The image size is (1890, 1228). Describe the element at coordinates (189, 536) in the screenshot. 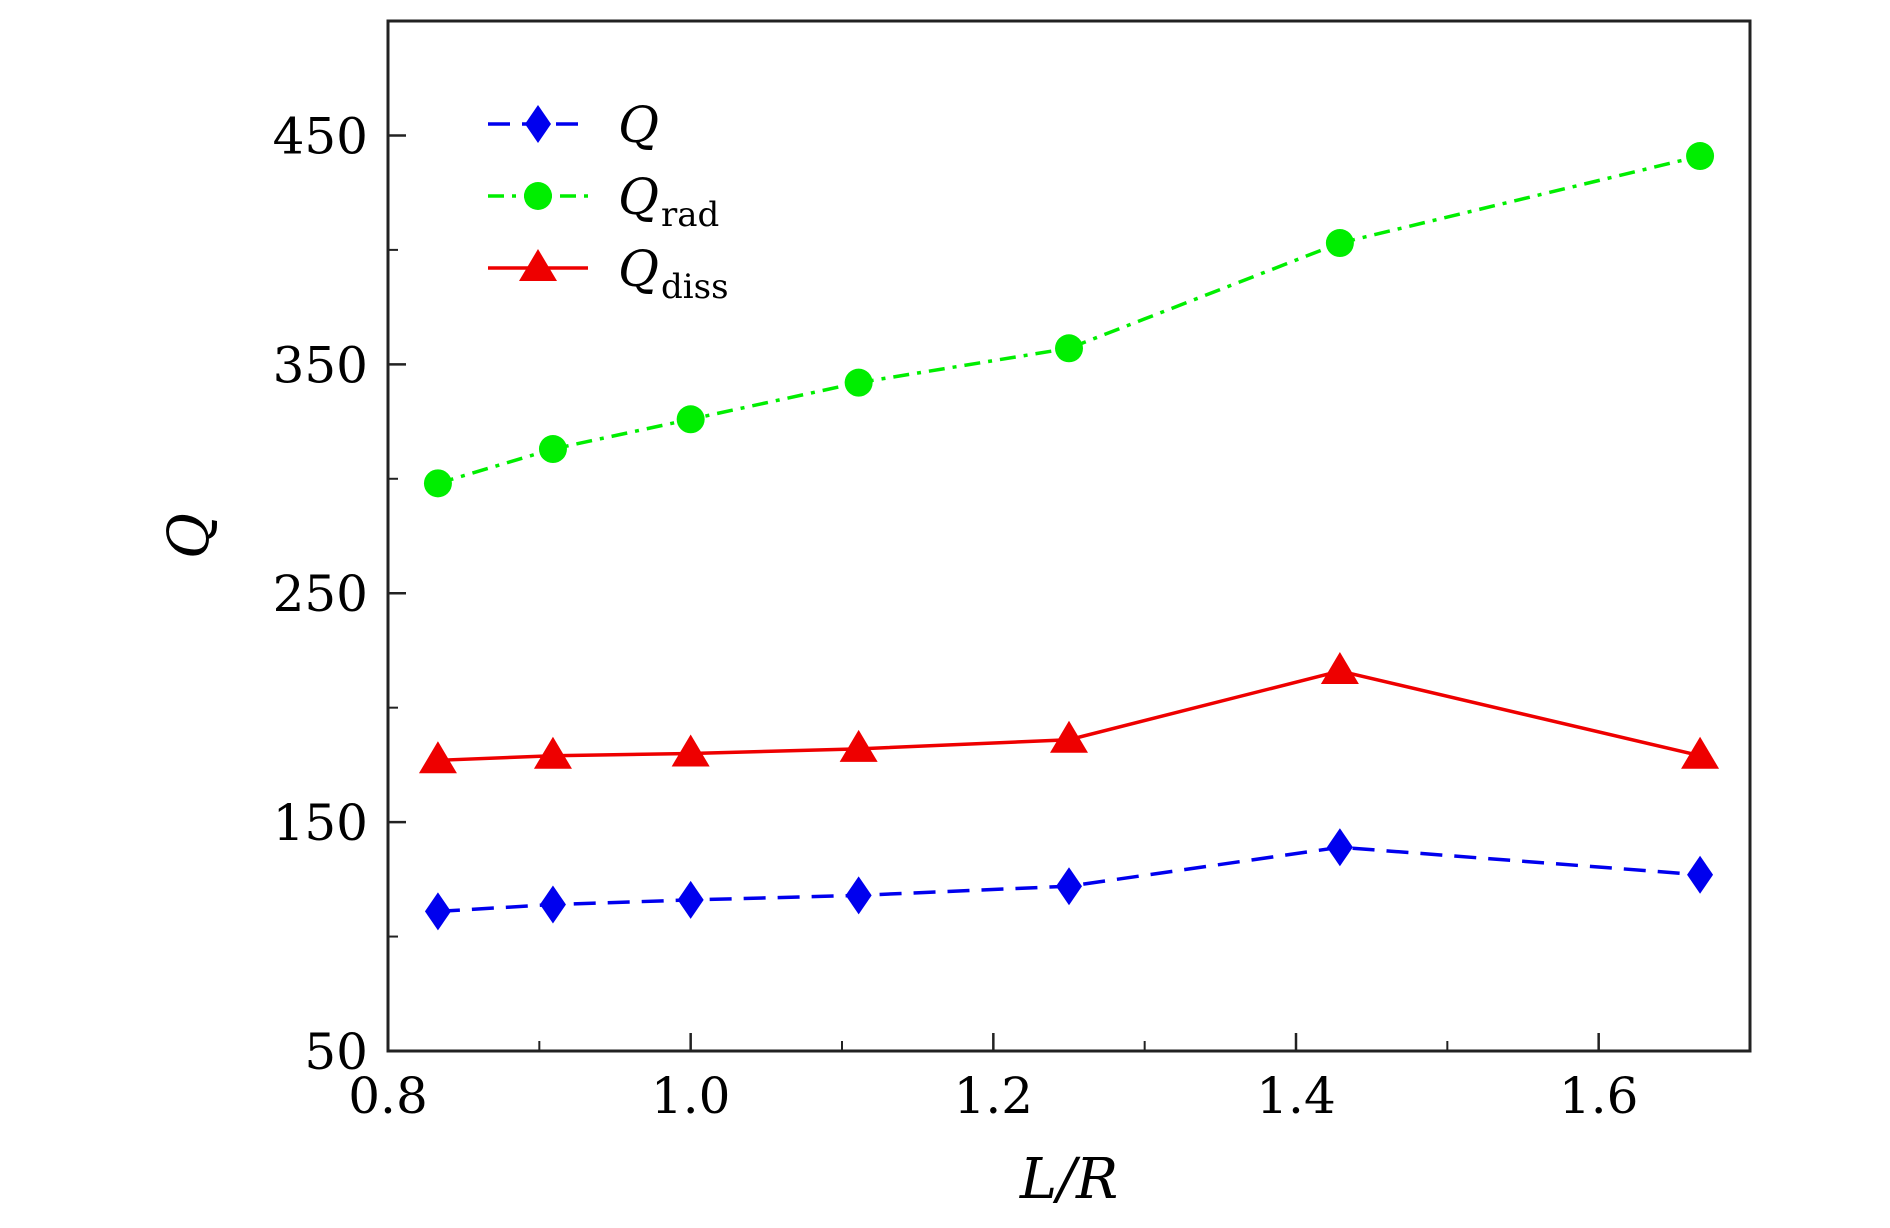

I see `y-axis-title: Q` at that location.